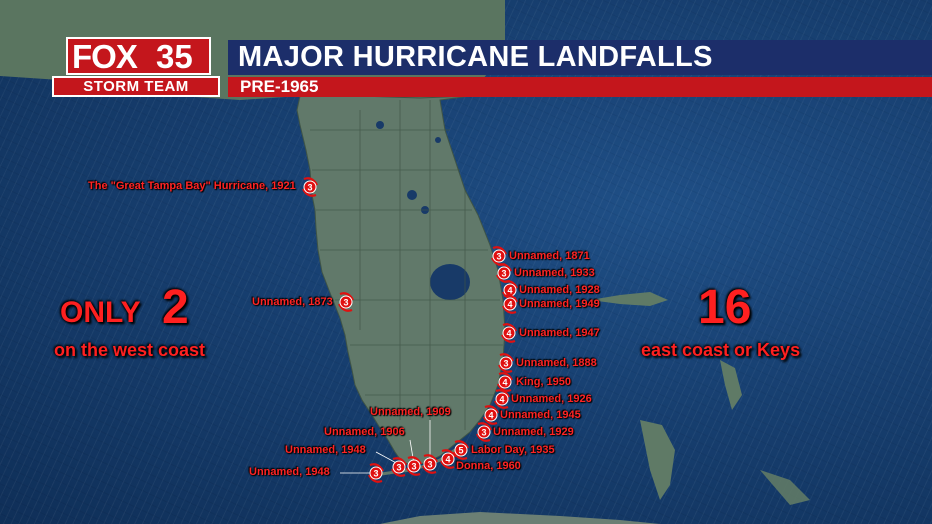 The image size is (932, 524). I want to click on hurricane-marker: 5, so click(461, 450).